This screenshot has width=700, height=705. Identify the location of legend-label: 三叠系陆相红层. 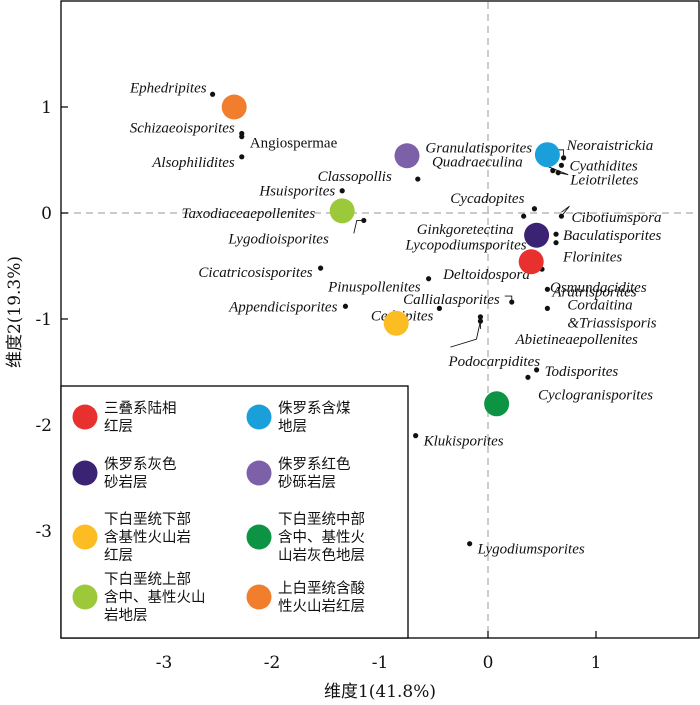
(140, 417).